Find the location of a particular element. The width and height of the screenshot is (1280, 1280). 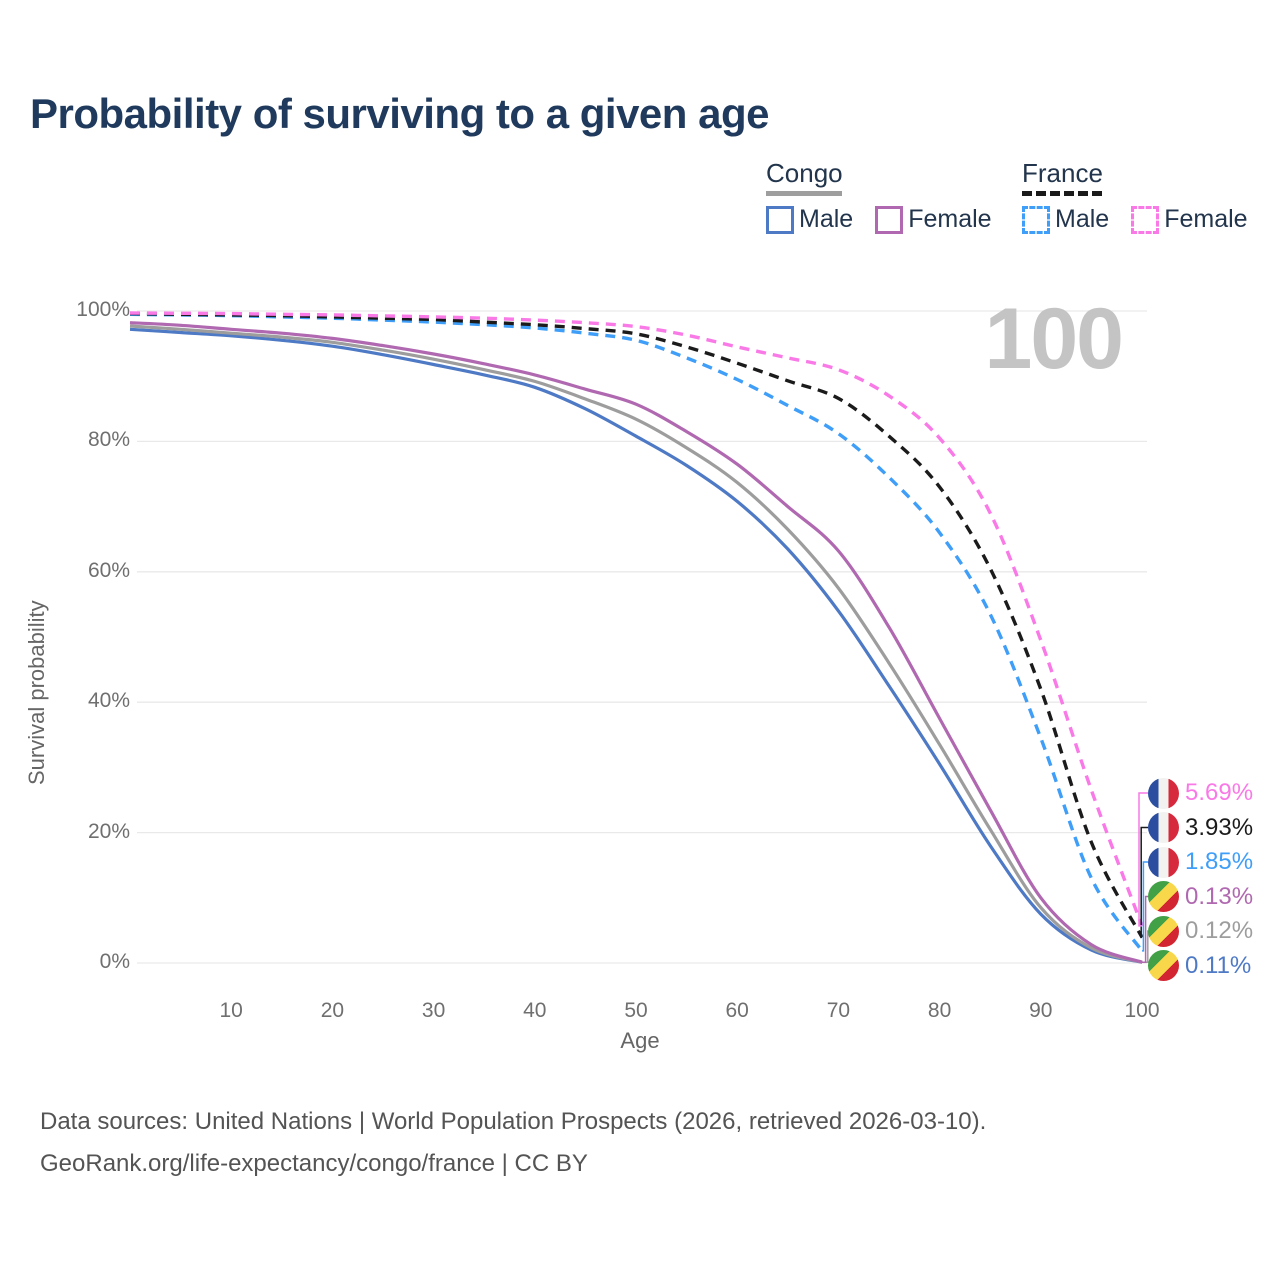

legend-item-france-female: Female is located at coordinates (1189, 219).